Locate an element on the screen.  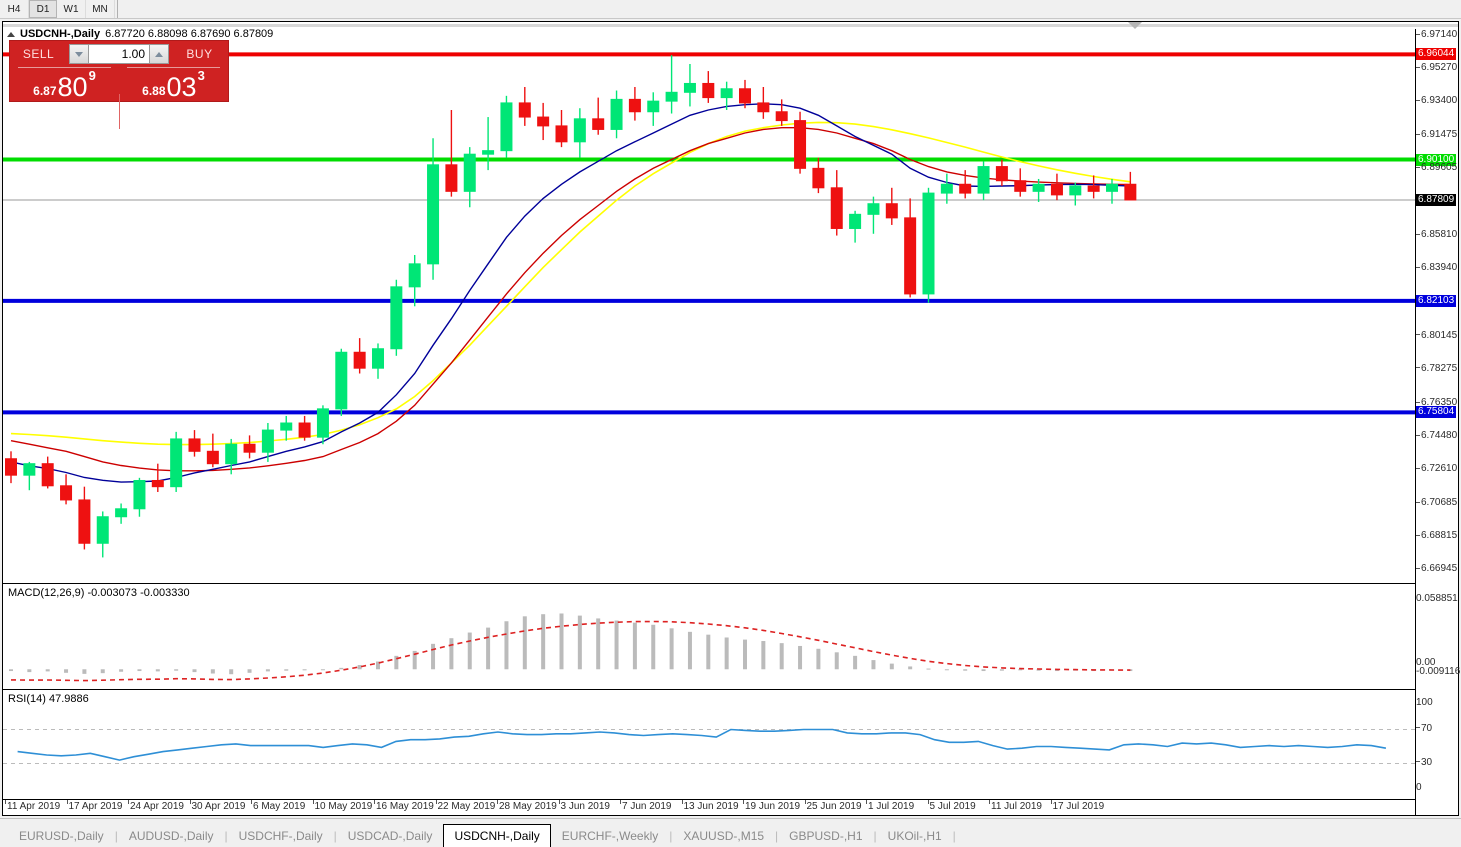
macd-chart-svg is located at coordinates (571, 647).